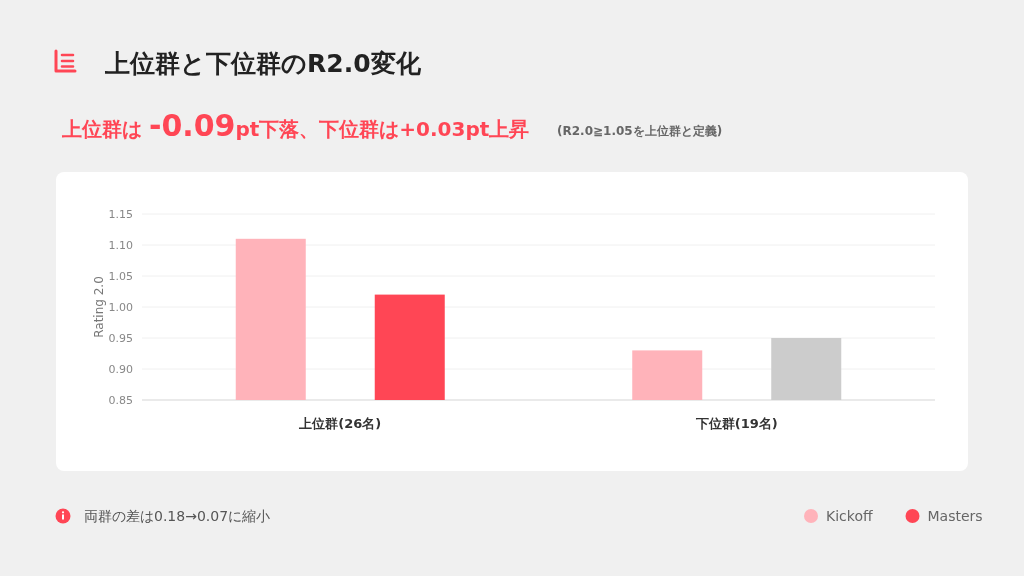 This screenshot has width=1024, height=576. What do you see at coordinates (120, 369) in the screenshot?
I see `y-tick-label: 0.90` at bounding box center [120, 369].